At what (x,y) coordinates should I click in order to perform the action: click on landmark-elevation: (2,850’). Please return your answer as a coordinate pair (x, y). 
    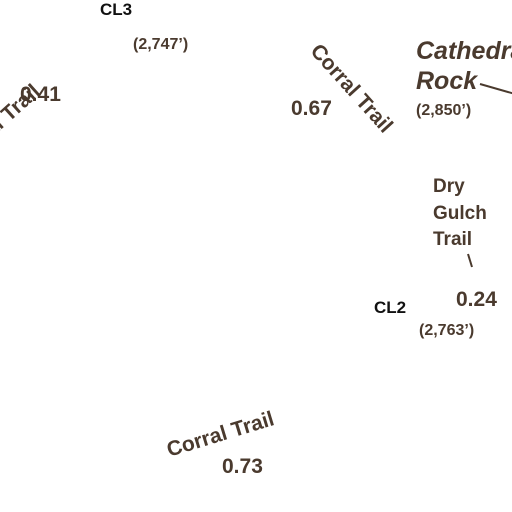
    Looking at the image, I should click on (444, 110).